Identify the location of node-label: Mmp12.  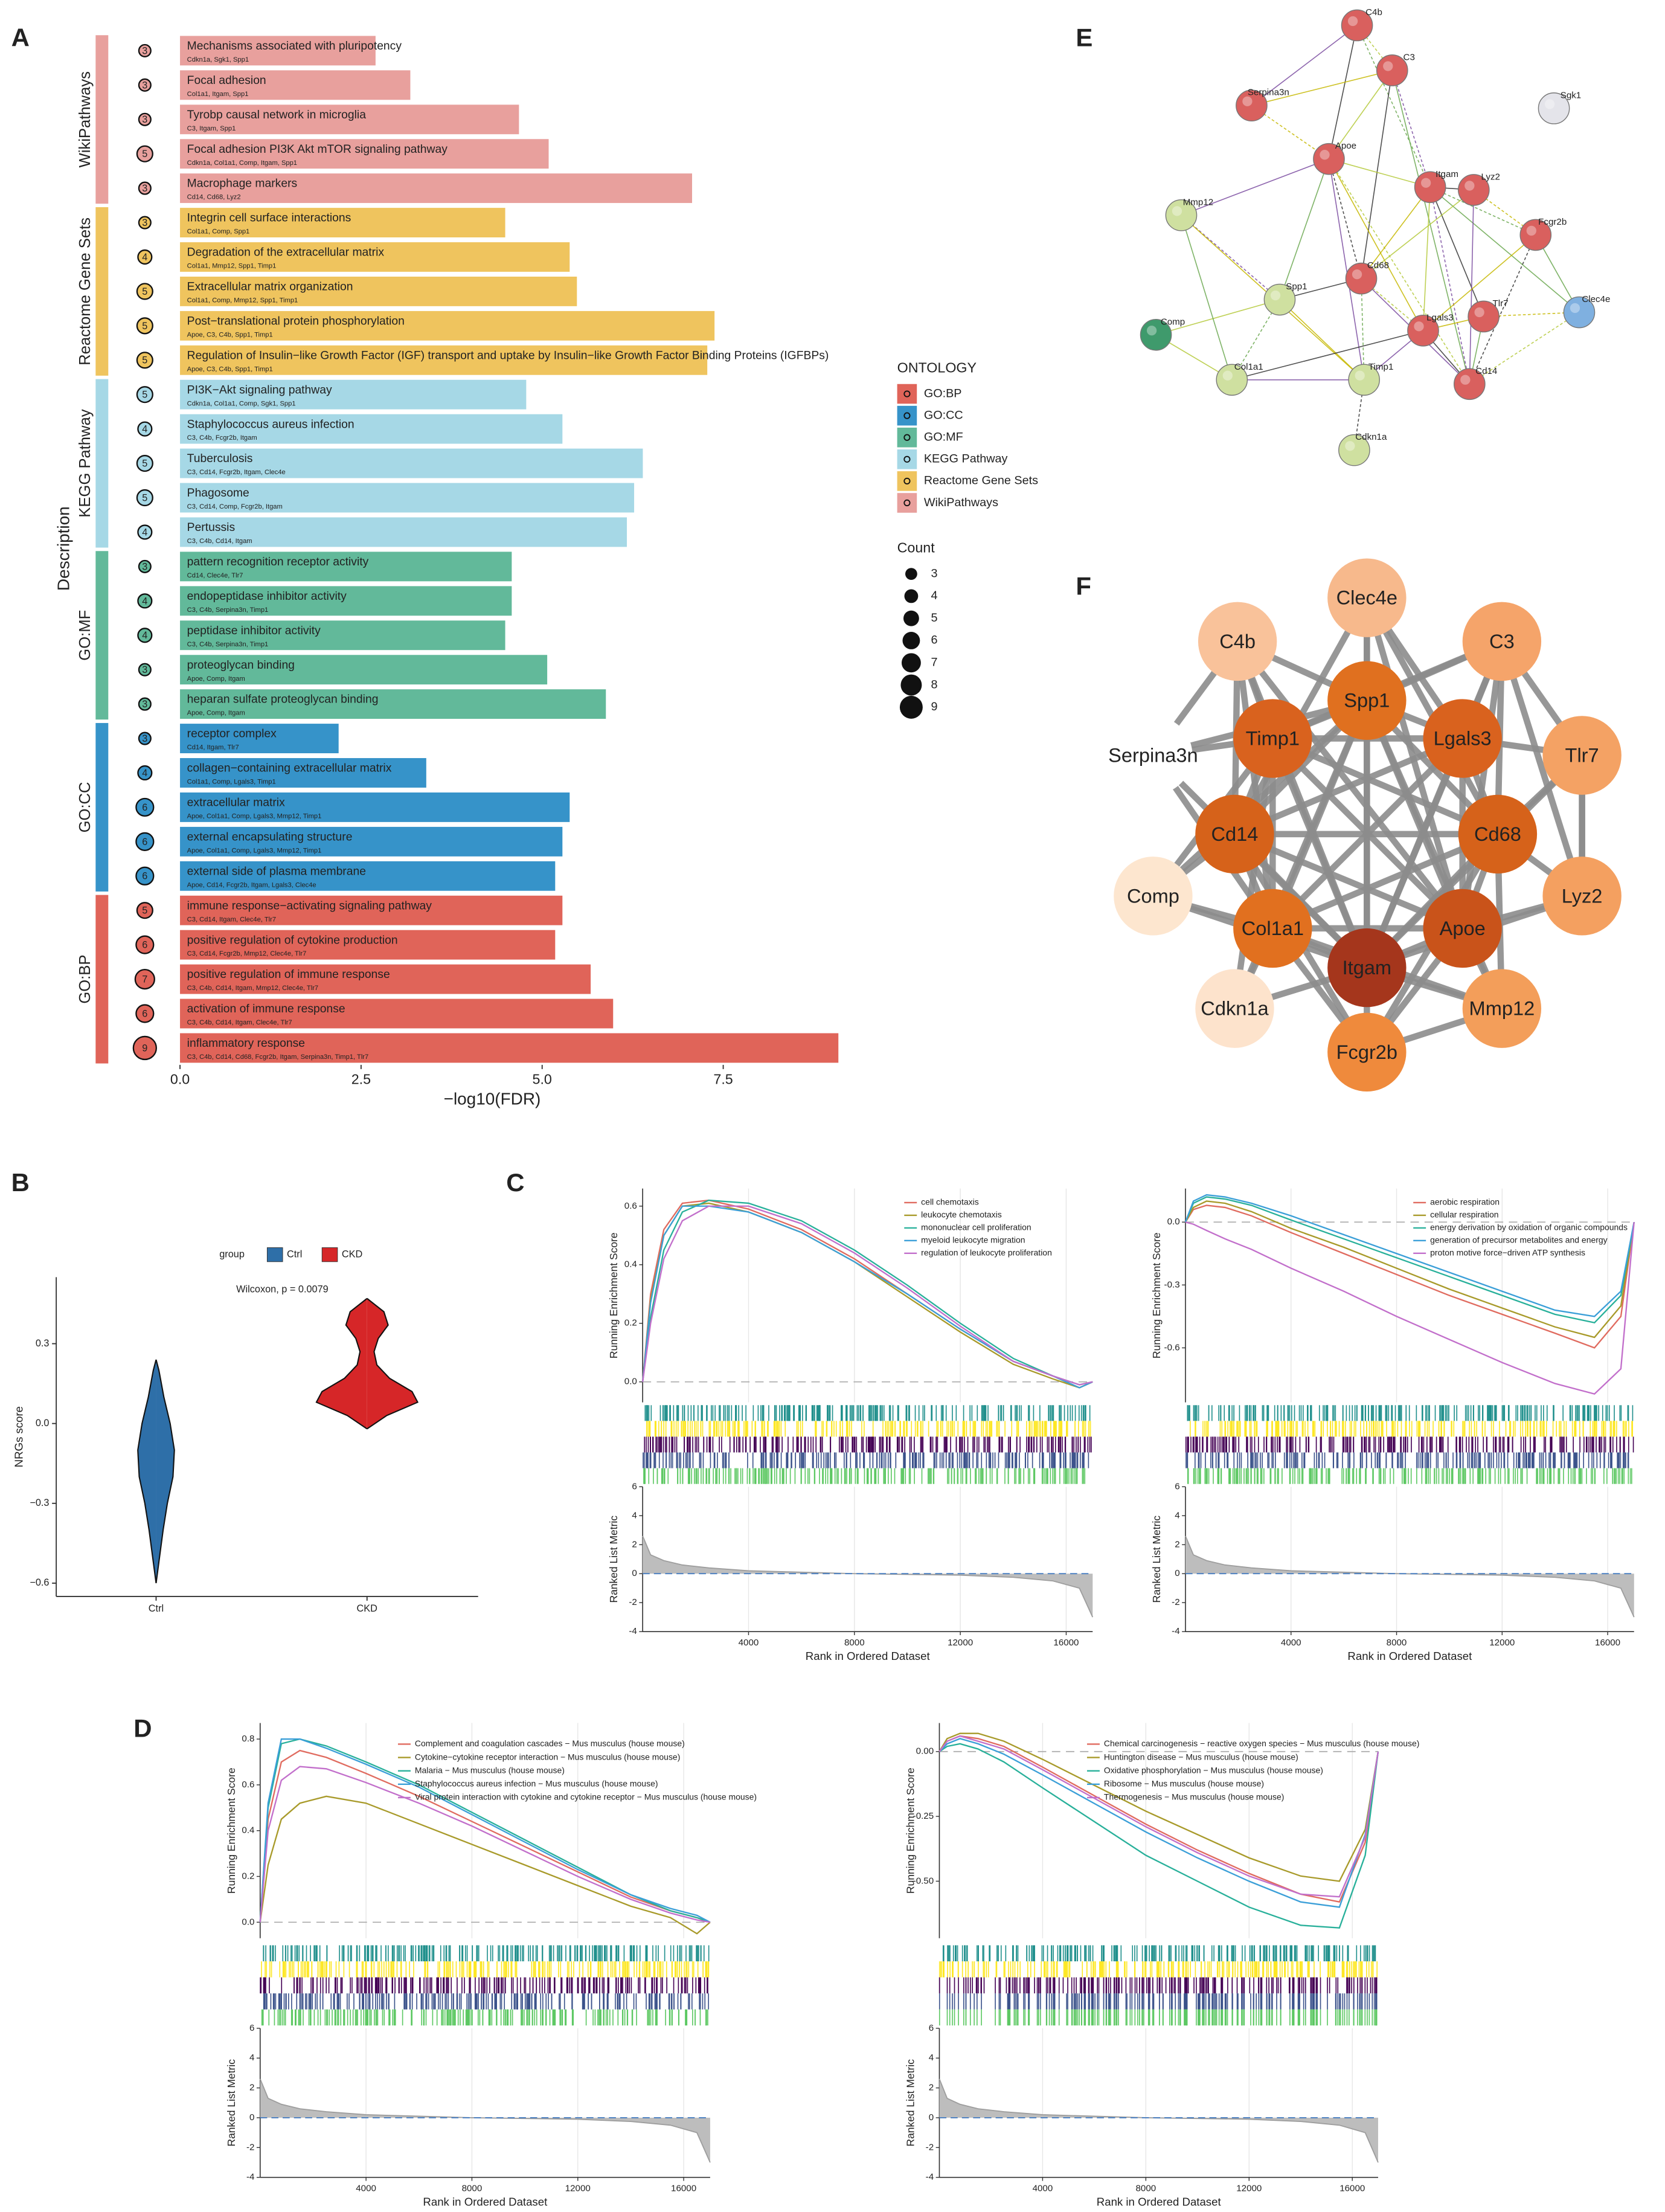
(1198, 202).